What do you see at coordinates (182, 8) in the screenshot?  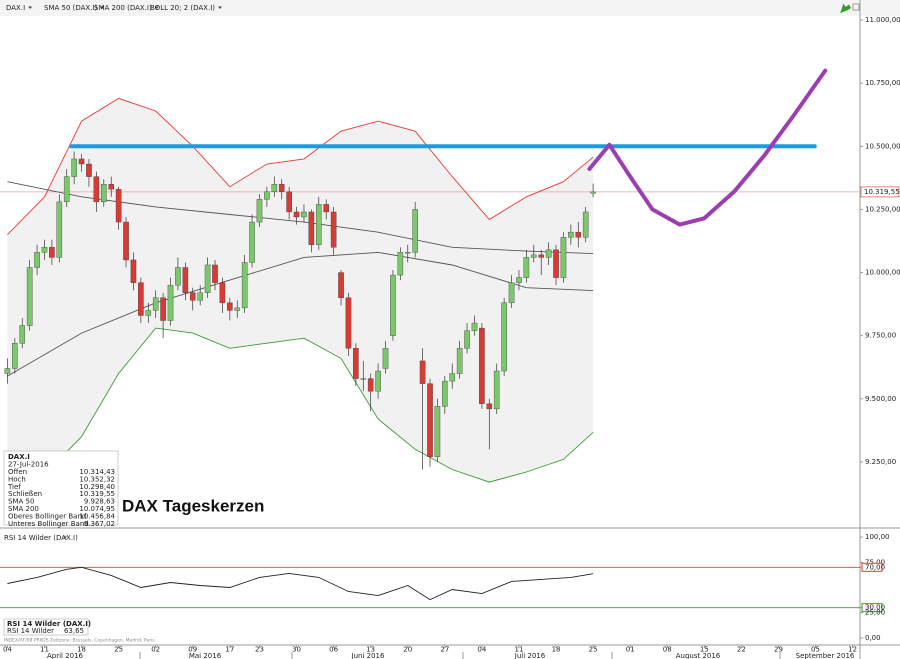 I see `toolbar-item: BOLL 20; 2 (DAX.I)` at bounding box center [182, 8].